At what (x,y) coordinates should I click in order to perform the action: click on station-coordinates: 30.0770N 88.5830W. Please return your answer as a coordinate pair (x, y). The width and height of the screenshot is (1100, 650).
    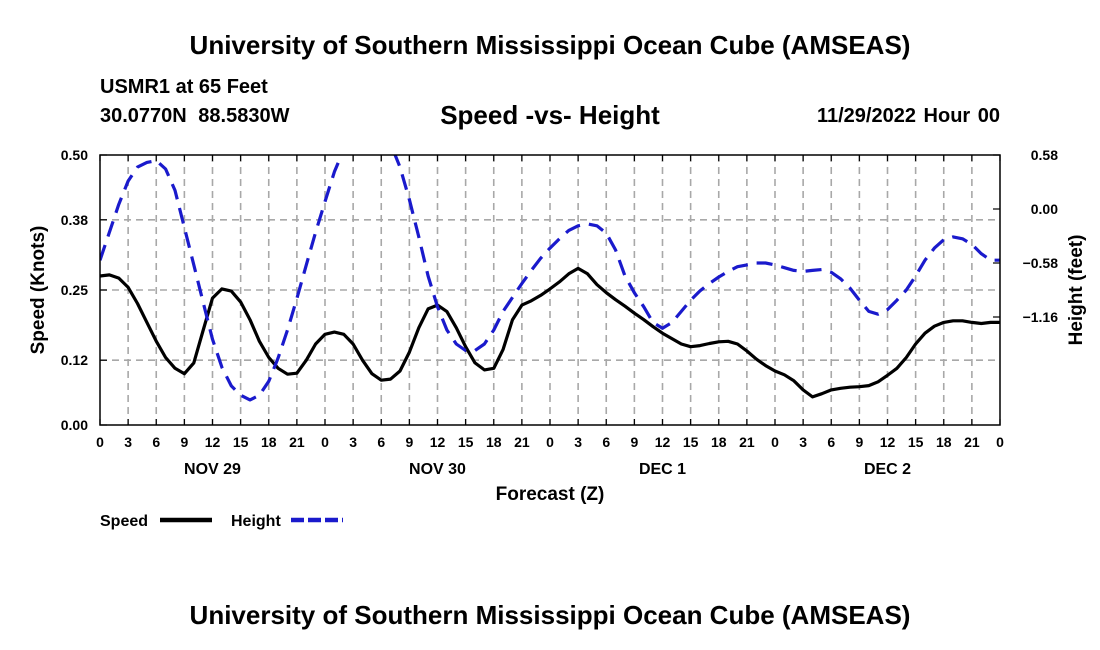
    Looking at the image, I should click on (195, 116).